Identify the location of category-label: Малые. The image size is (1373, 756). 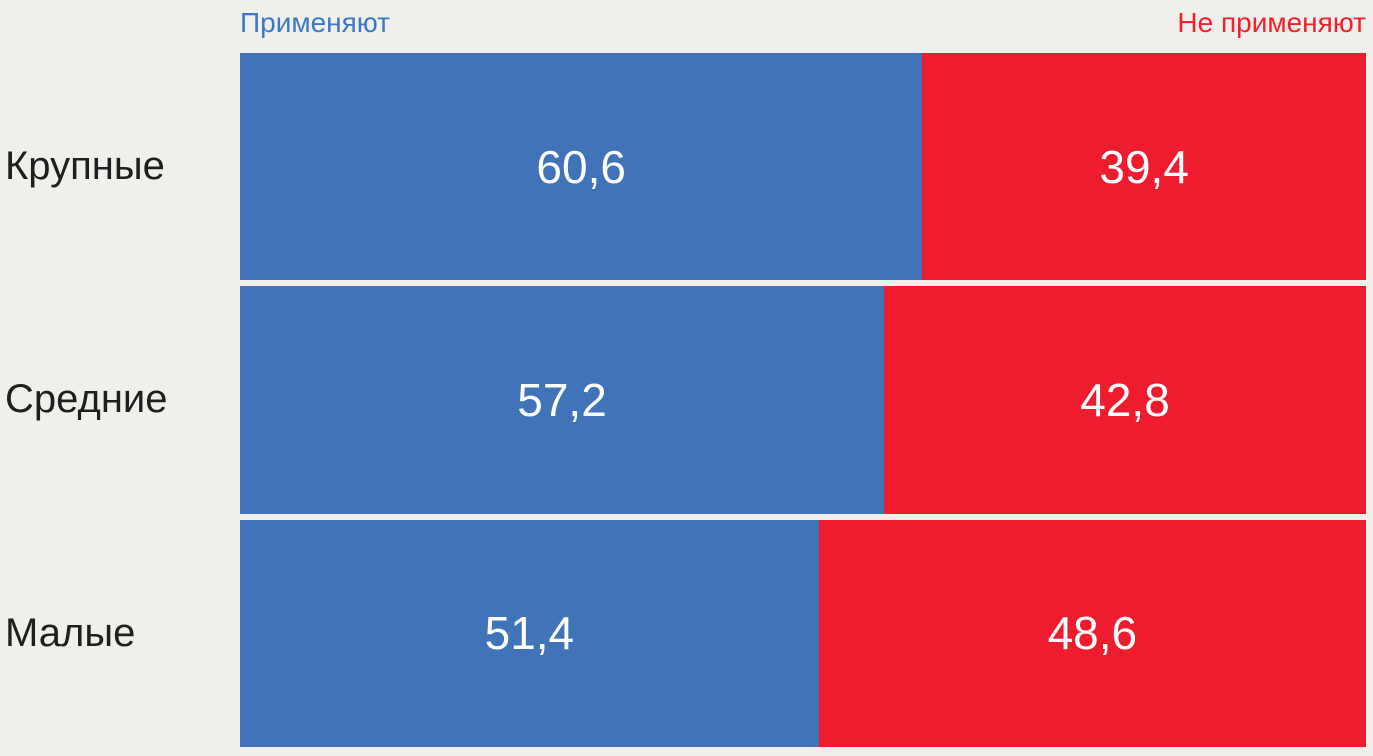
(70, 632).